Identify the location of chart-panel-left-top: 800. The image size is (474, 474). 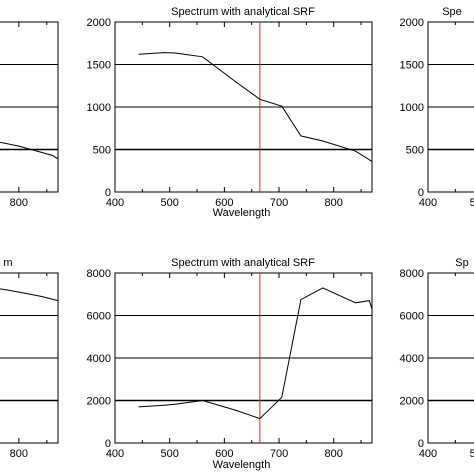
(29, 115).